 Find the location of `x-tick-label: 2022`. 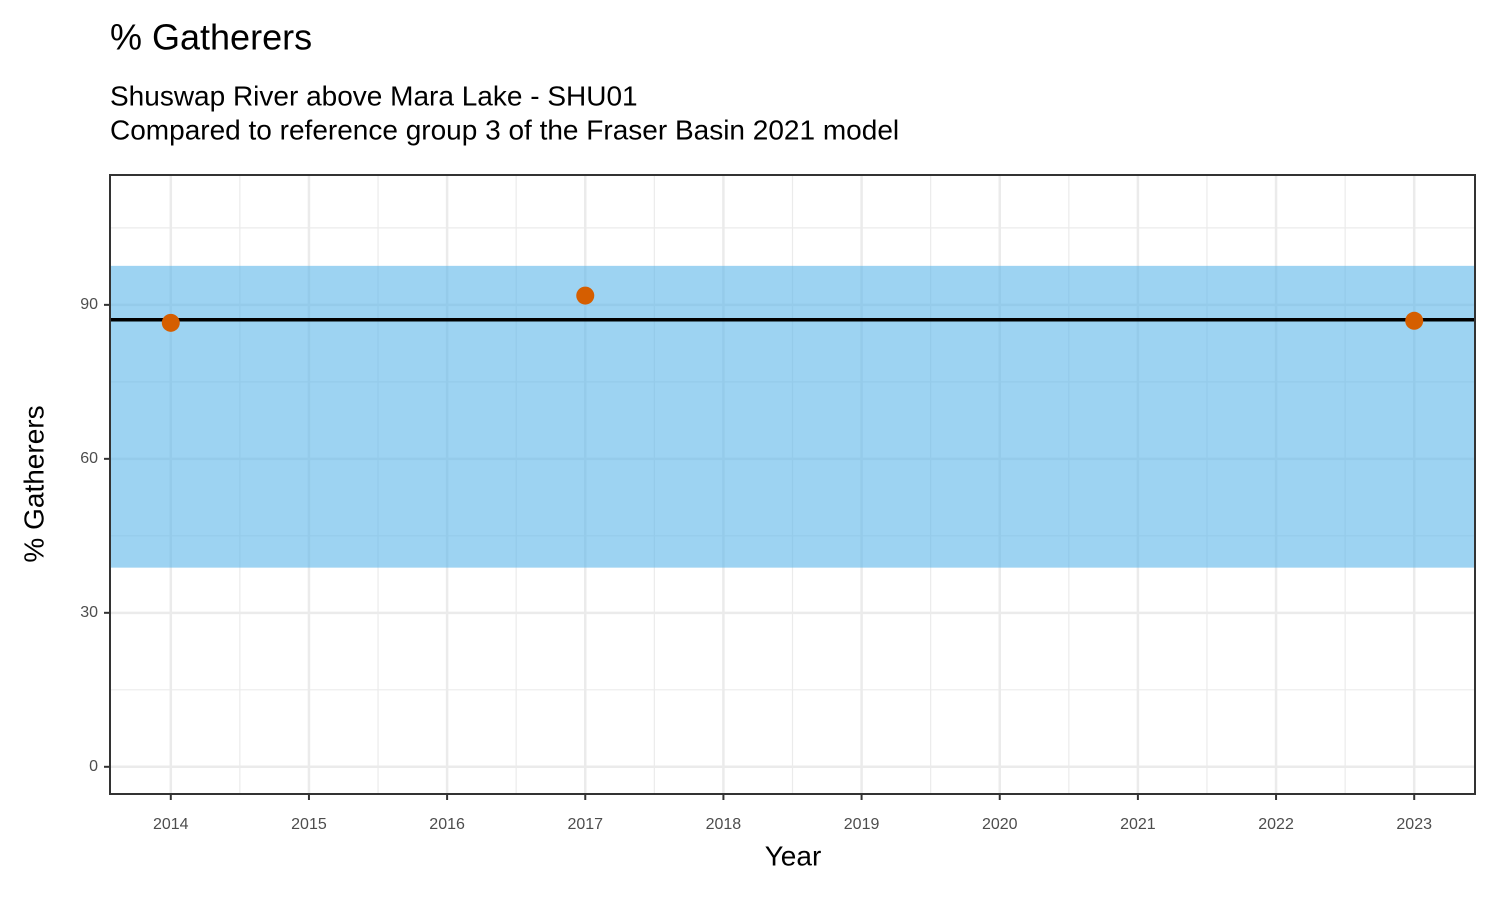

x-tick-label: 2022 is located at coordinates (1276, 824).